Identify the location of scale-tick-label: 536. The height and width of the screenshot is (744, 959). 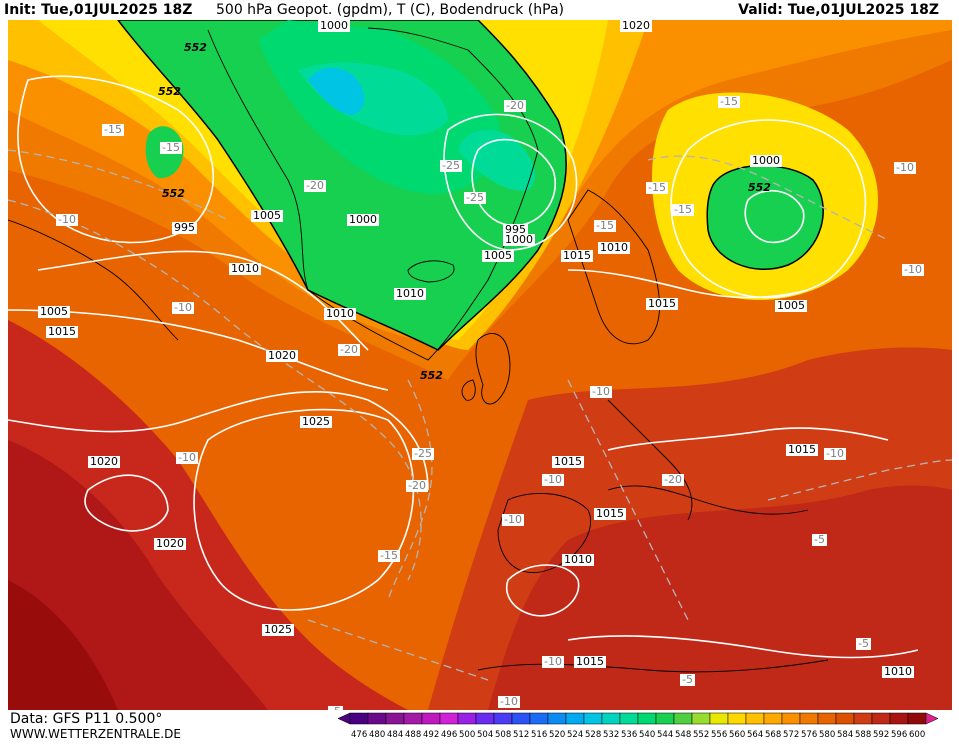
(629, 735).